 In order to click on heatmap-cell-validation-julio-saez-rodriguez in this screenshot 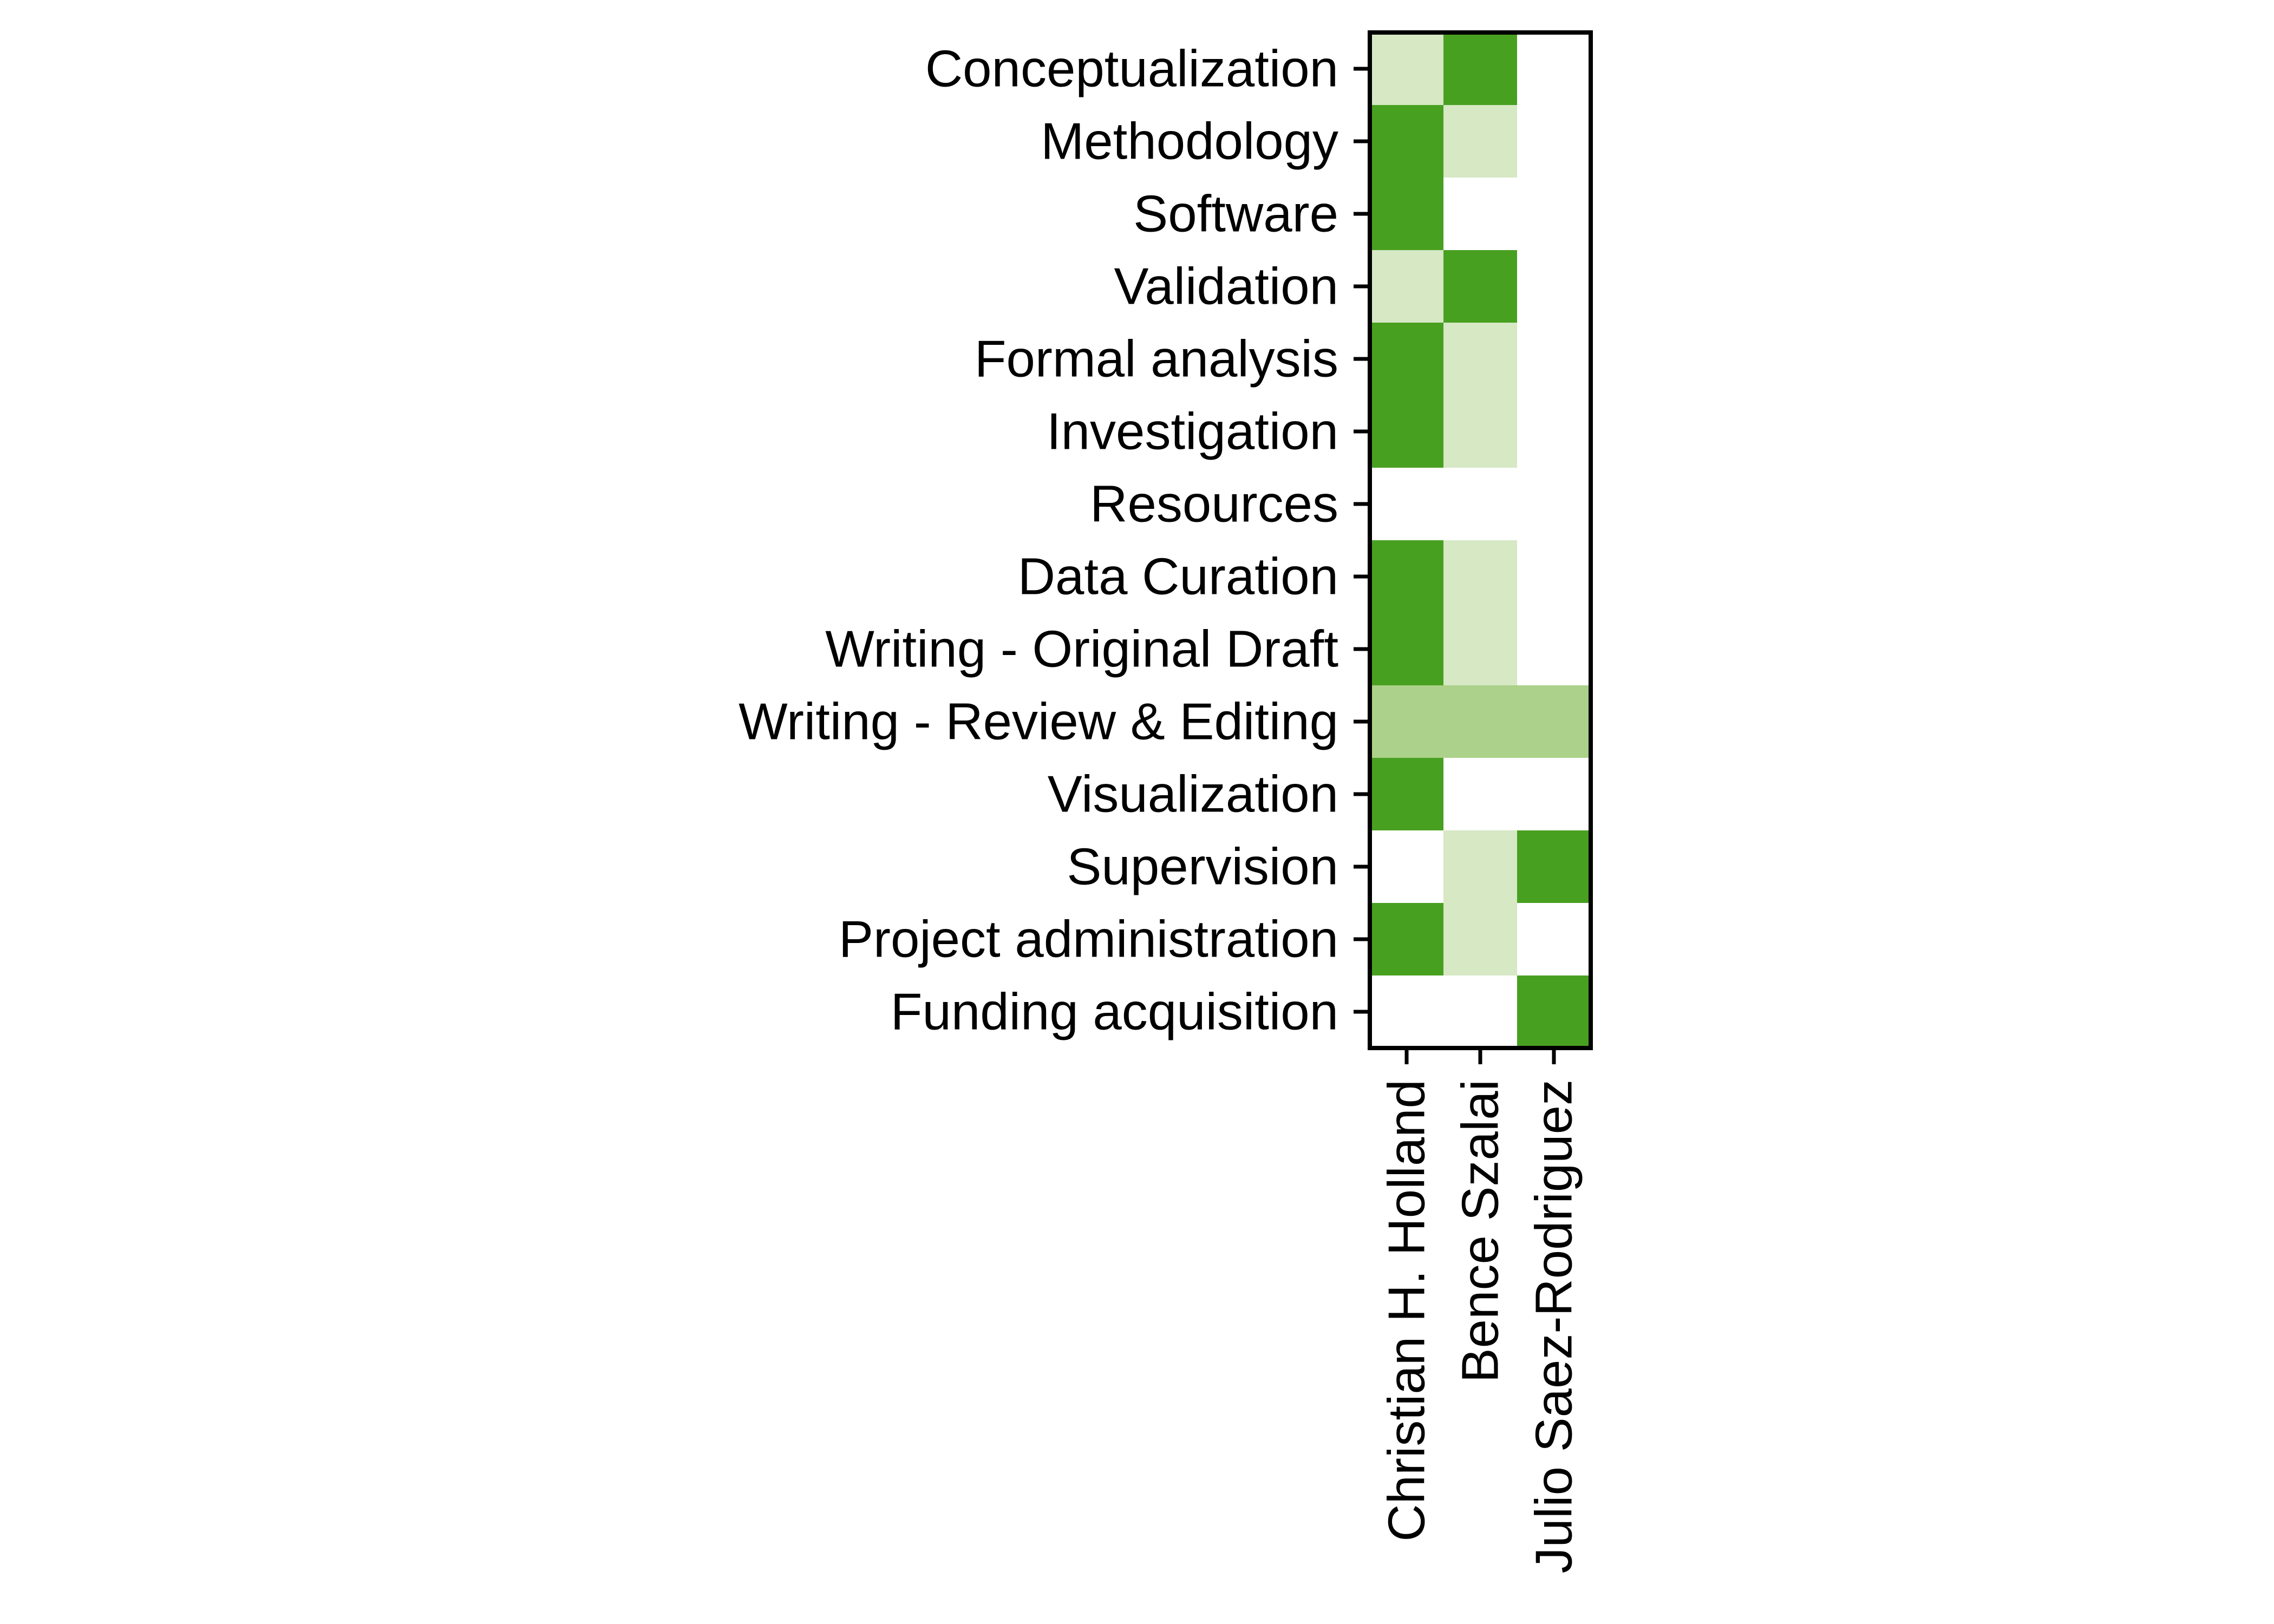, I will do `click(1554, 287)`.